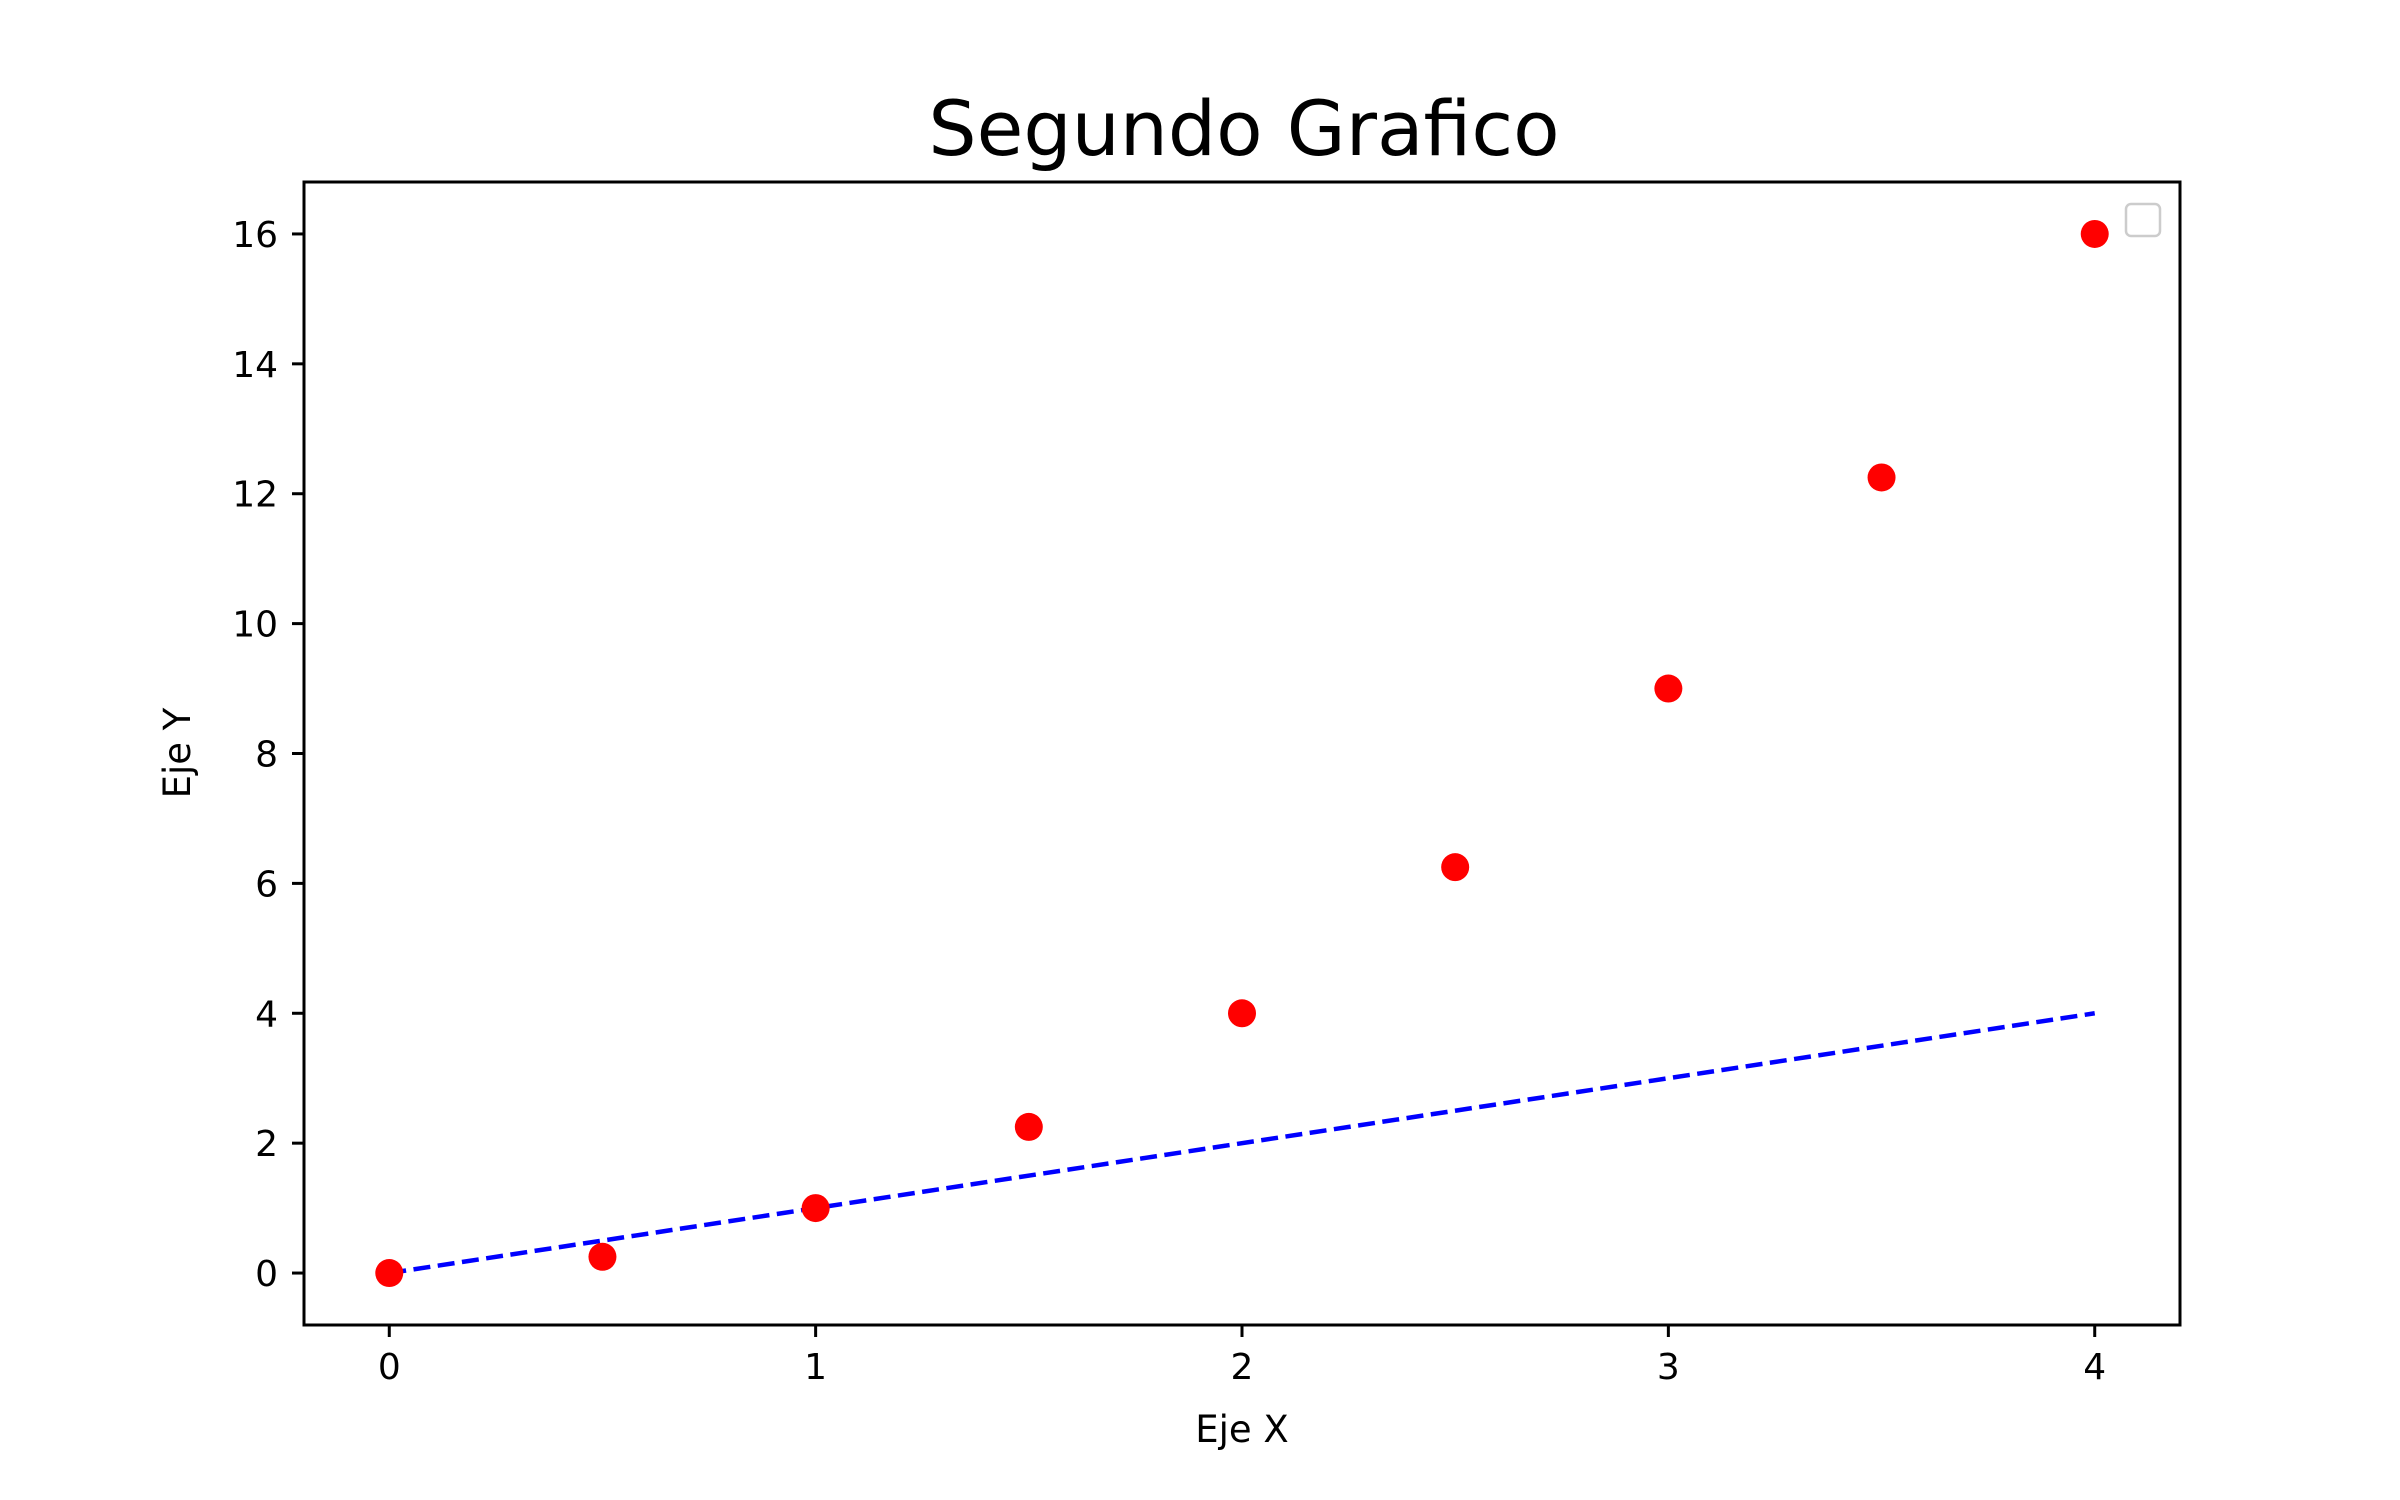  I want to click on x-tick-label: 2, so click(1242, 1367).